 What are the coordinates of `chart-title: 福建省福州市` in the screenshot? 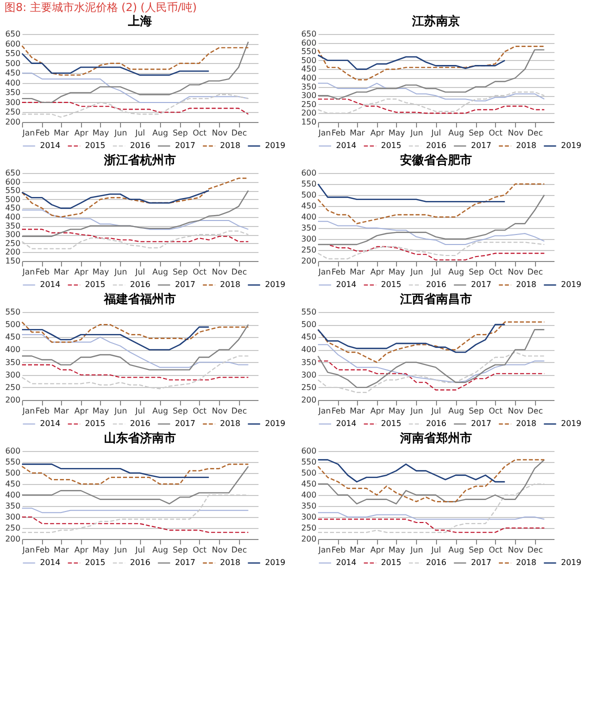 It's located at (139, 299).